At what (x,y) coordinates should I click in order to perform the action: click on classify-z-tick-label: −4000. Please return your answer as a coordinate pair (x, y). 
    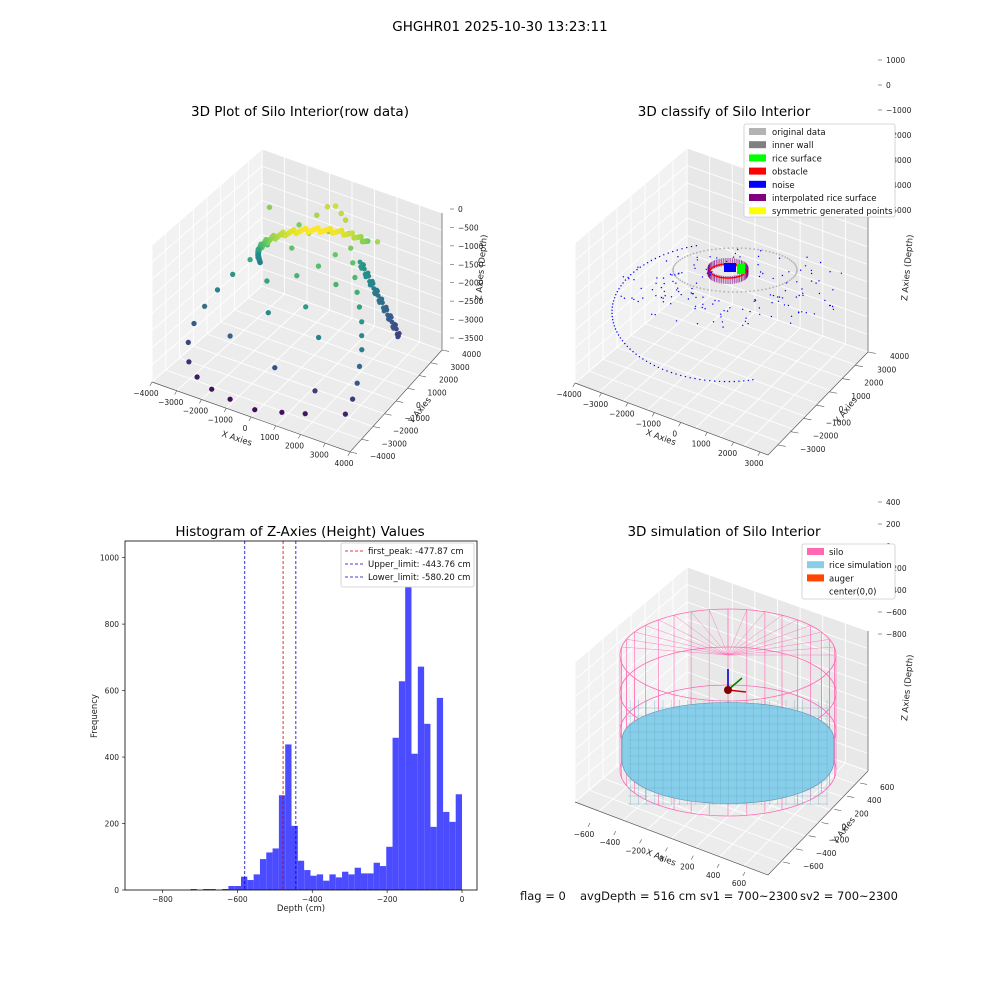
    Looking at the image, I should click on (899, 185).